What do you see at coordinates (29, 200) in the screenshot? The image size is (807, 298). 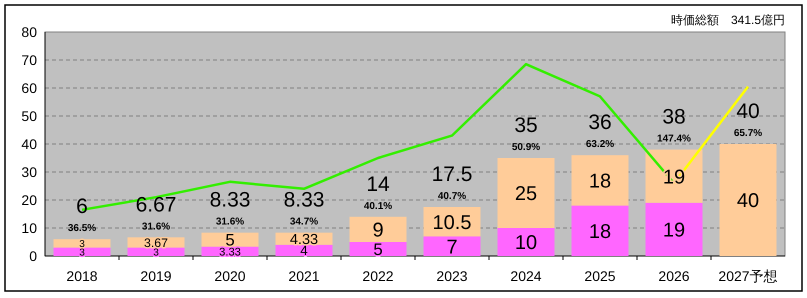 I see `y-tick-label: 20` at bounding box center [29, 200].